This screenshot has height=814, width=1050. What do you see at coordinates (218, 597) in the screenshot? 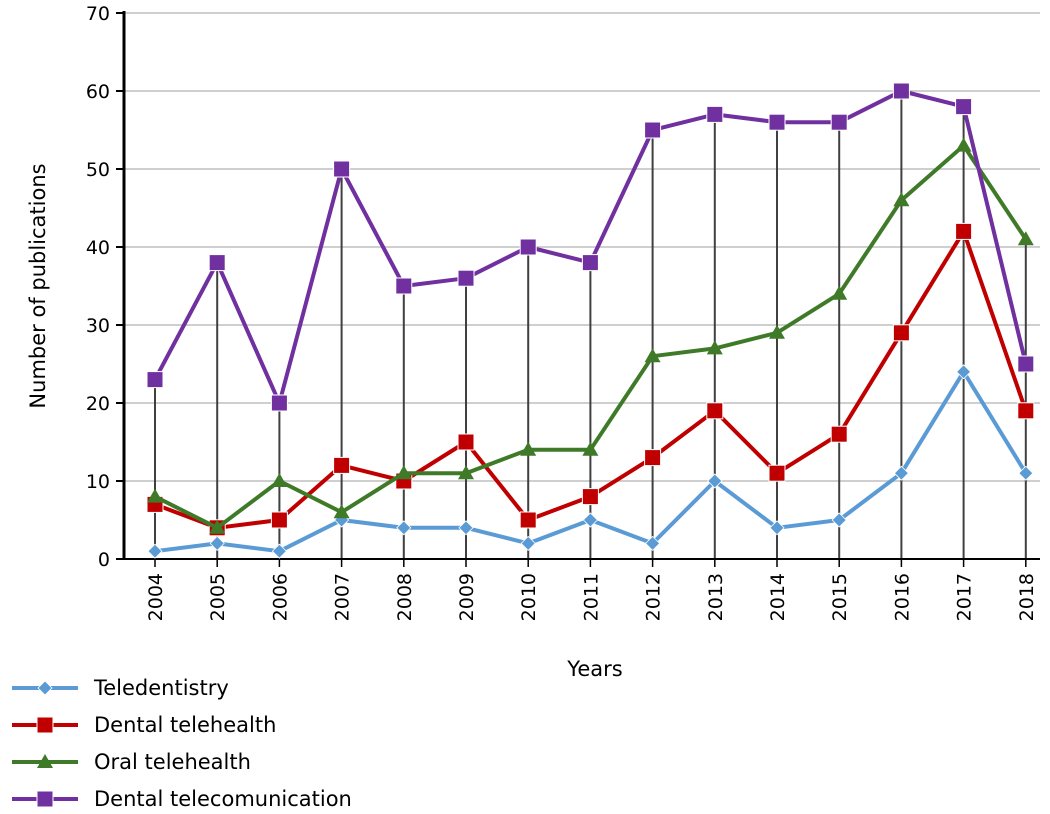
I see `x-tick-label: 2005` at bounding box center [218, 597].